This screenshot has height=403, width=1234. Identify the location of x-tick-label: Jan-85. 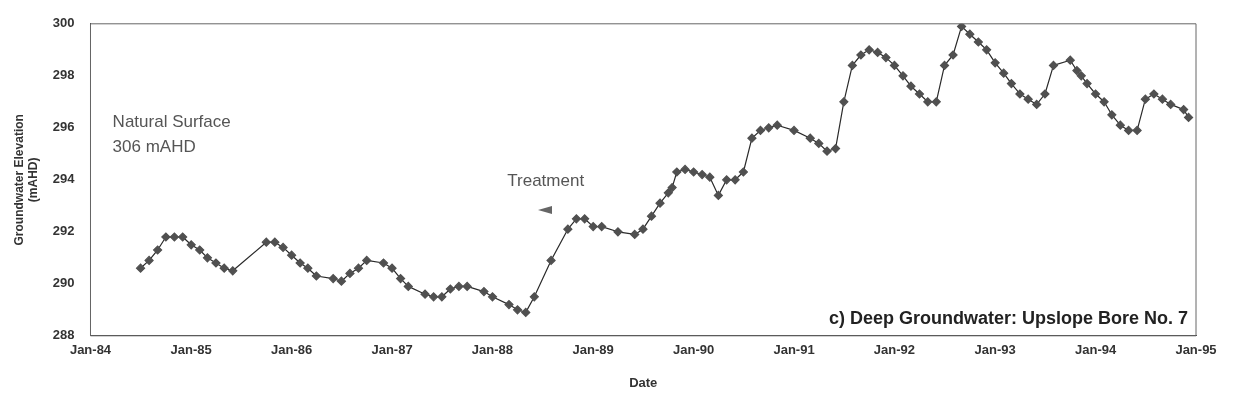
(191, 350).